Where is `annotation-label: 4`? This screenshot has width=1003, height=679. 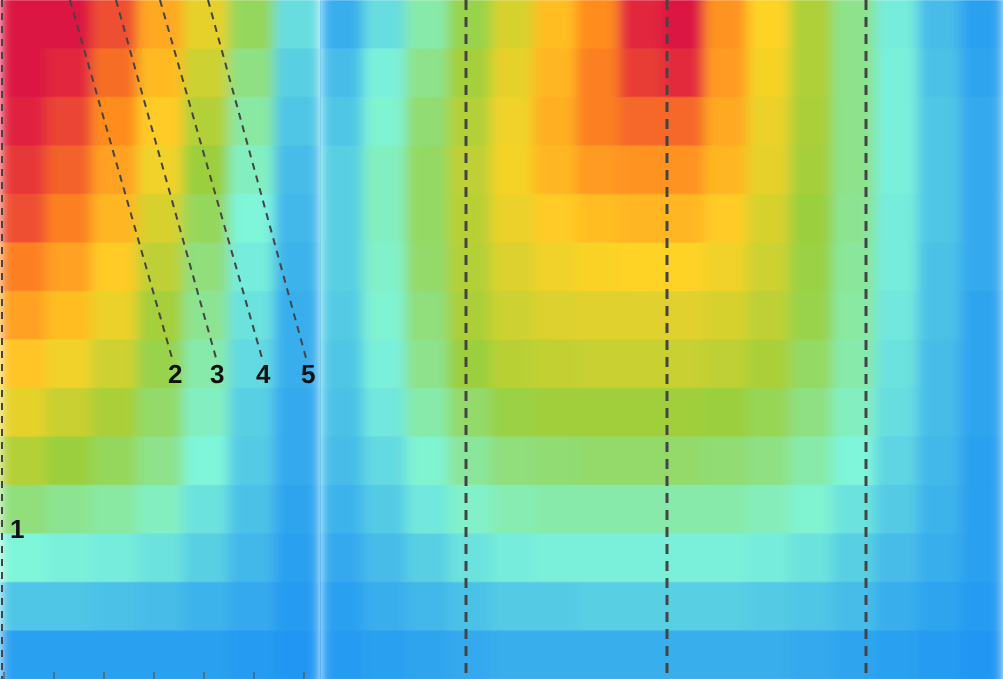
annotation-label: 4 is located at coordinates (263, 374).